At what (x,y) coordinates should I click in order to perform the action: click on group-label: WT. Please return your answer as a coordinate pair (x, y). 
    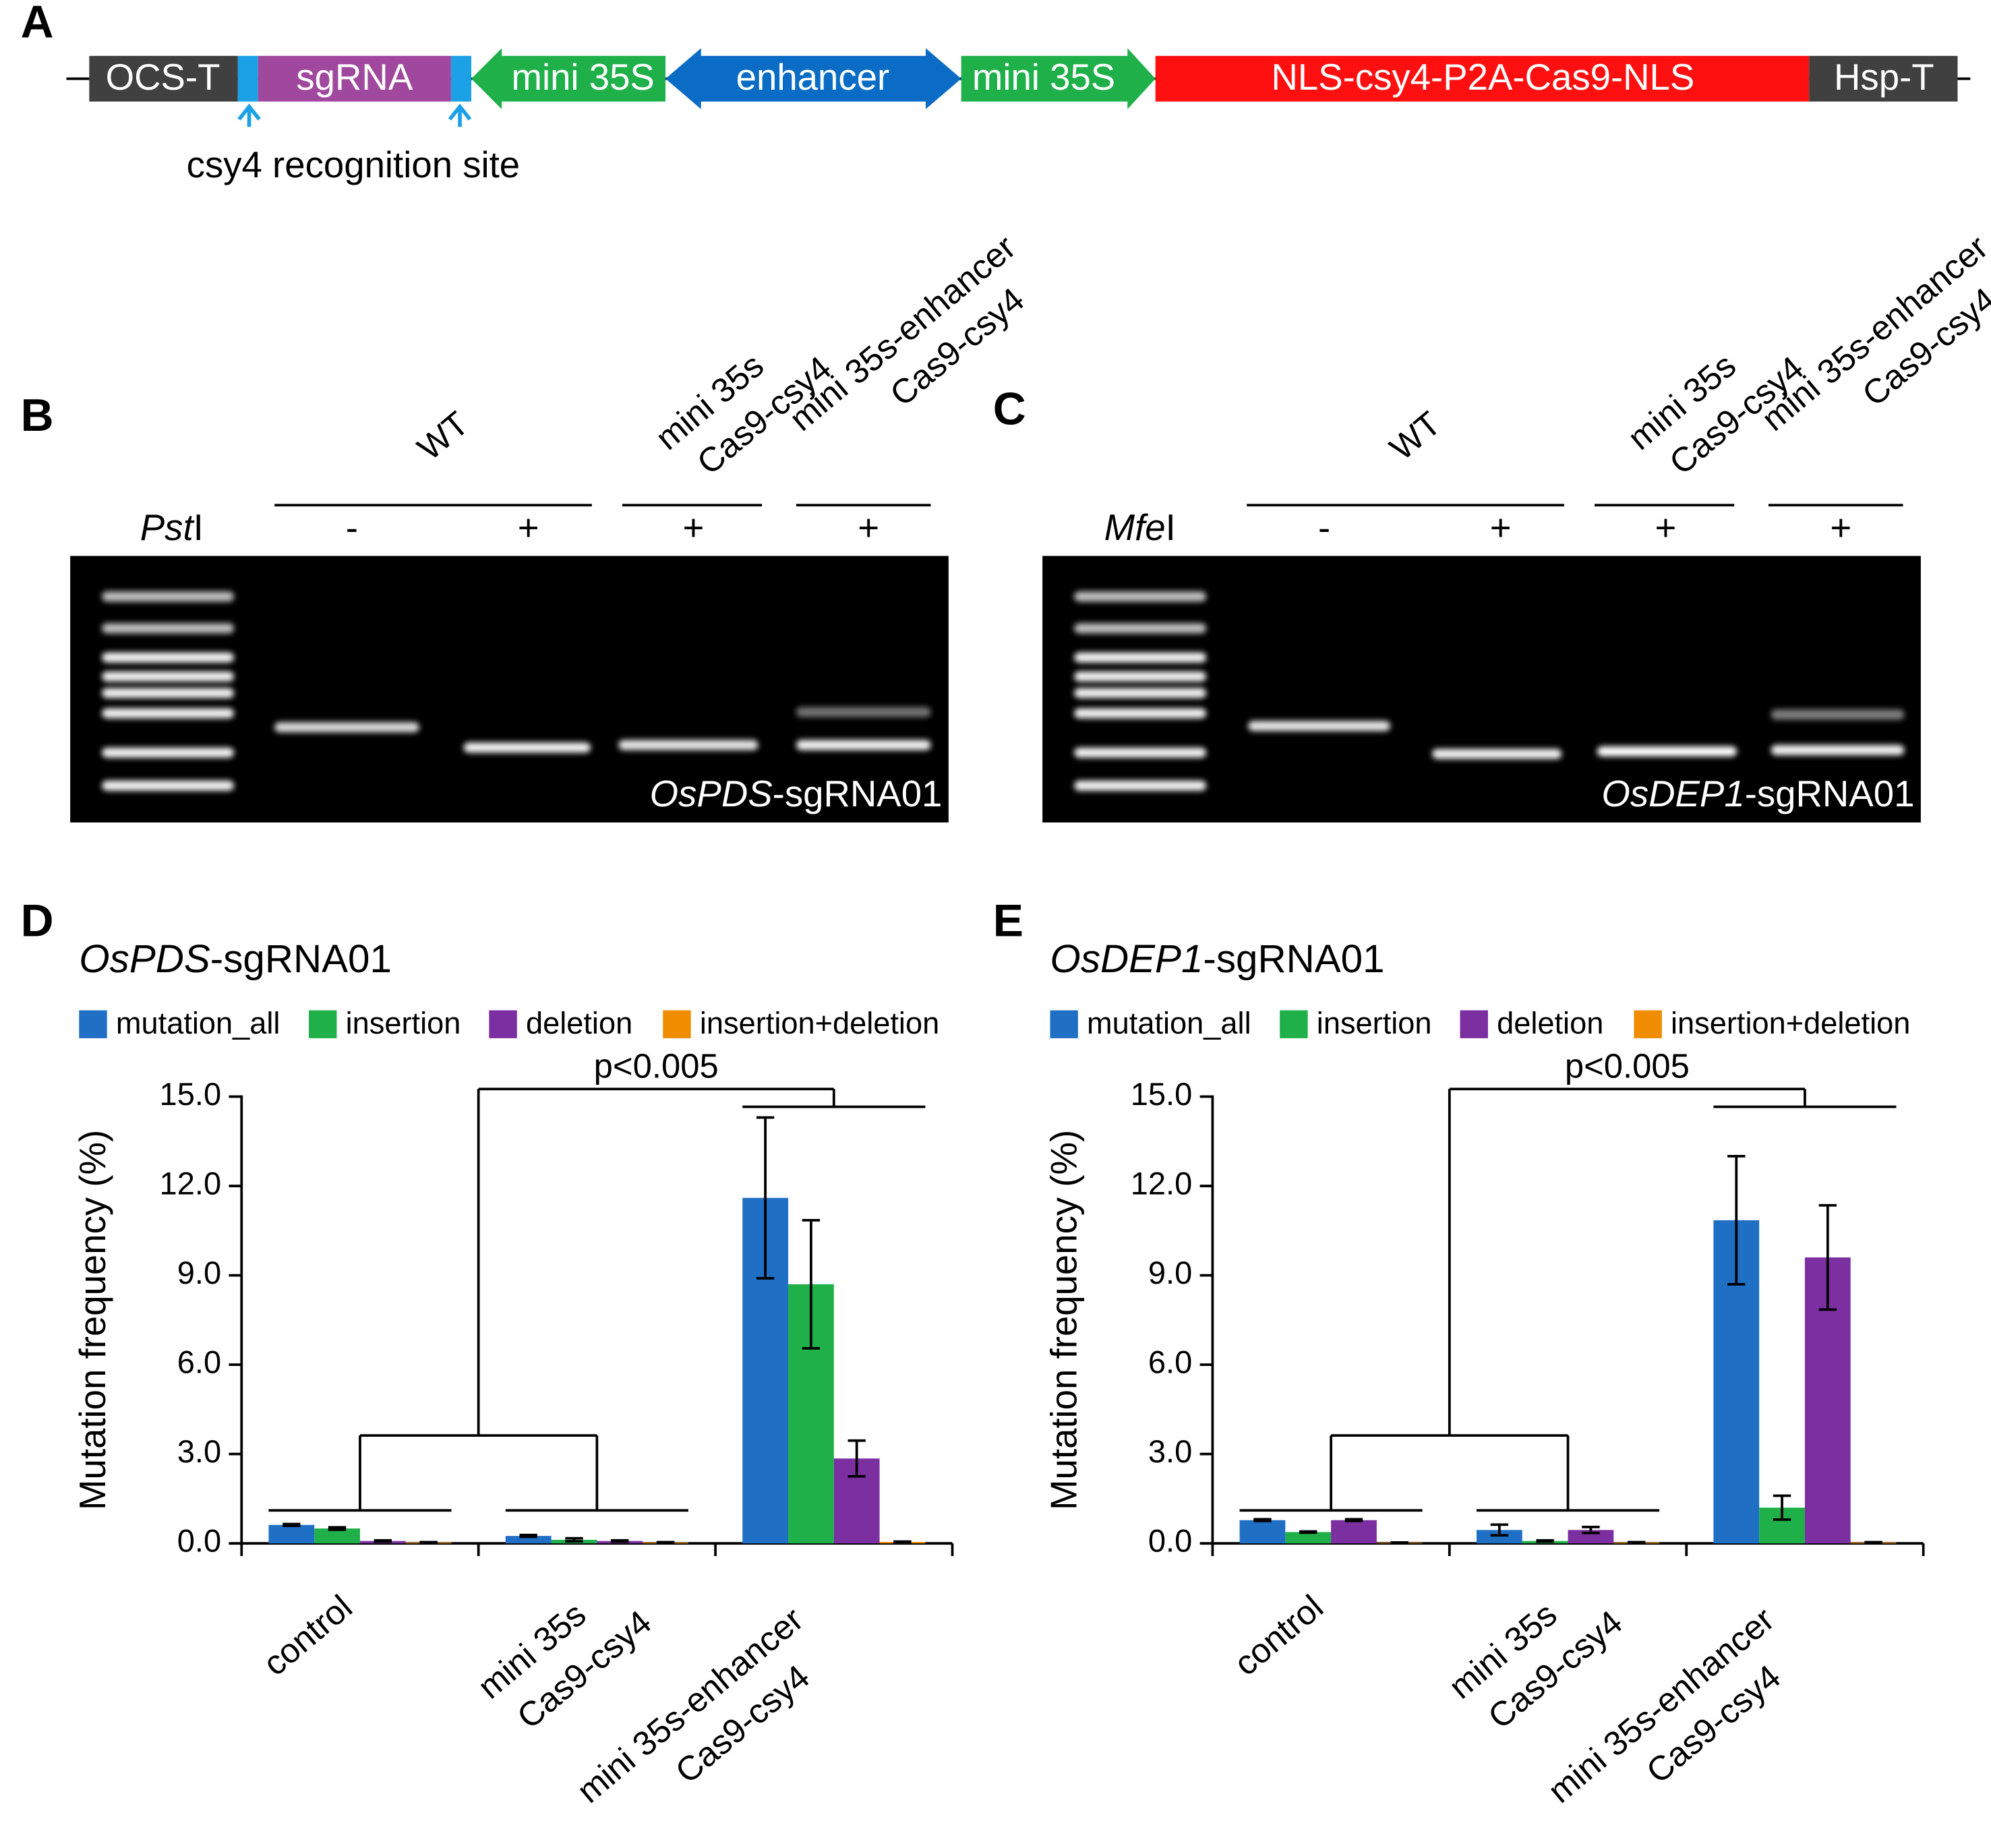
    Looking at the image, I should click on (442, 436).